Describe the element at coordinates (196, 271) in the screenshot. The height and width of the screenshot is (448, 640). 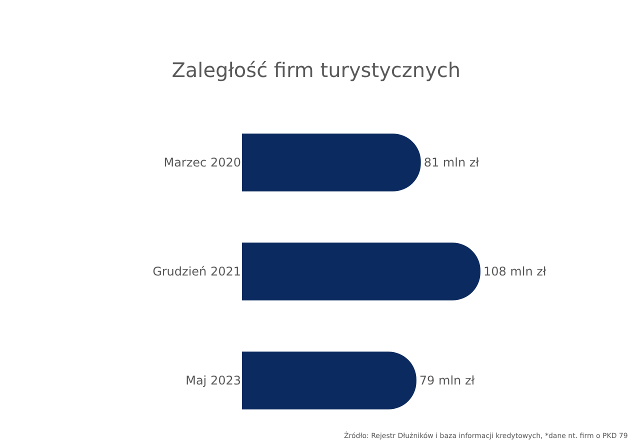
I see `y-tick-label: Grudzień 2021` at that location.